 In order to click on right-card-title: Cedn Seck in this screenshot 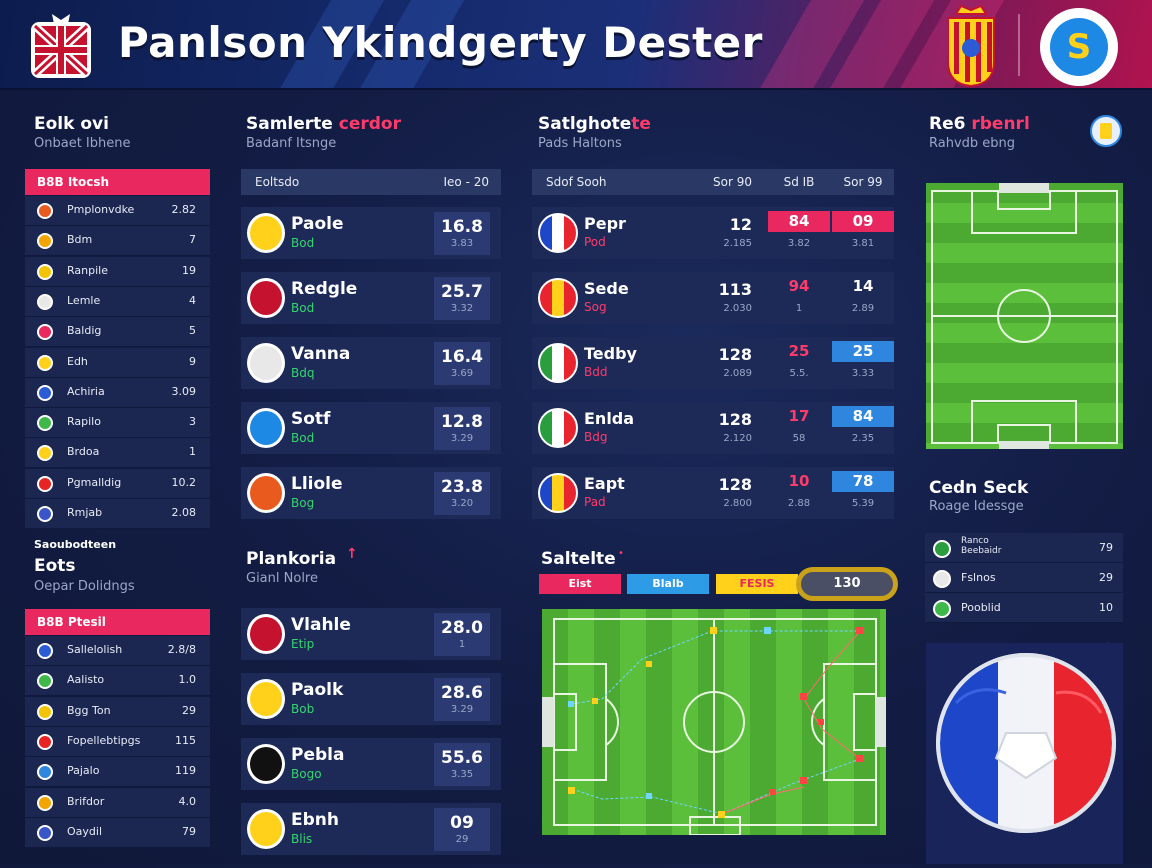, I will do `click(979, 488)`.